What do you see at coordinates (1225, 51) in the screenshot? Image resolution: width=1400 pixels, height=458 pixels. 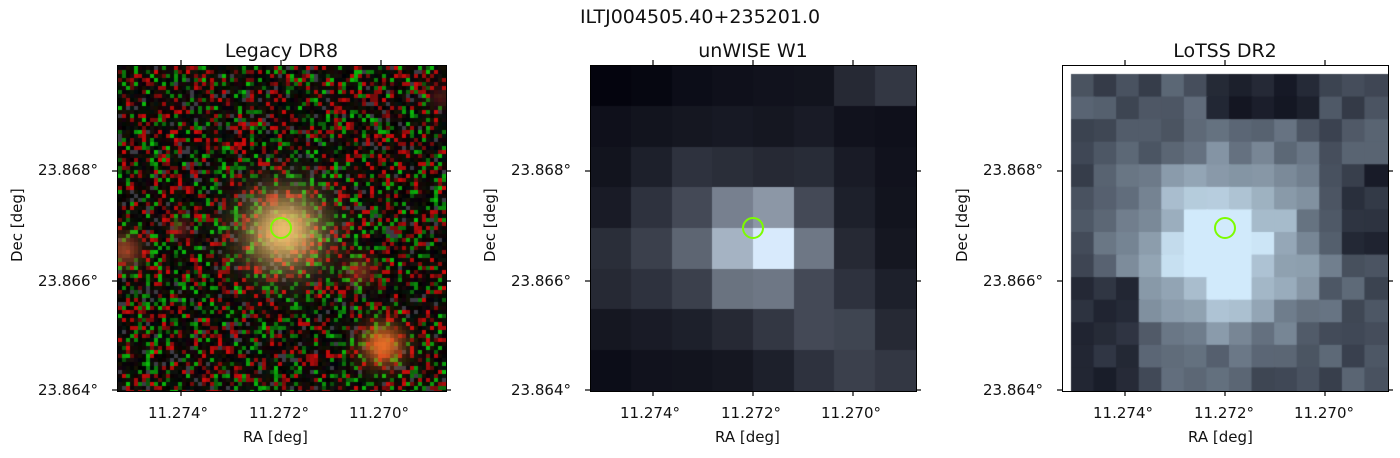 I see `panel-title-lotss: LoTSS DR2` at bounding box center [1225, 51].